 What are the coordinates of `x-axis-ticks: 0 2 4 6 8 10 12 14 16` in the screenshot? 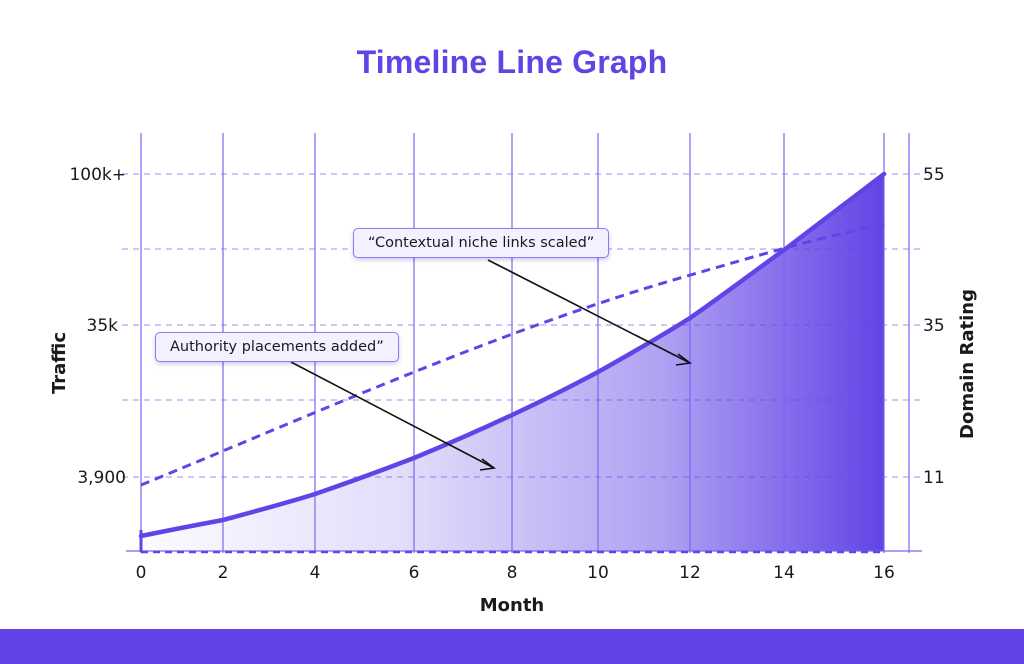 It's located at (515, 573).